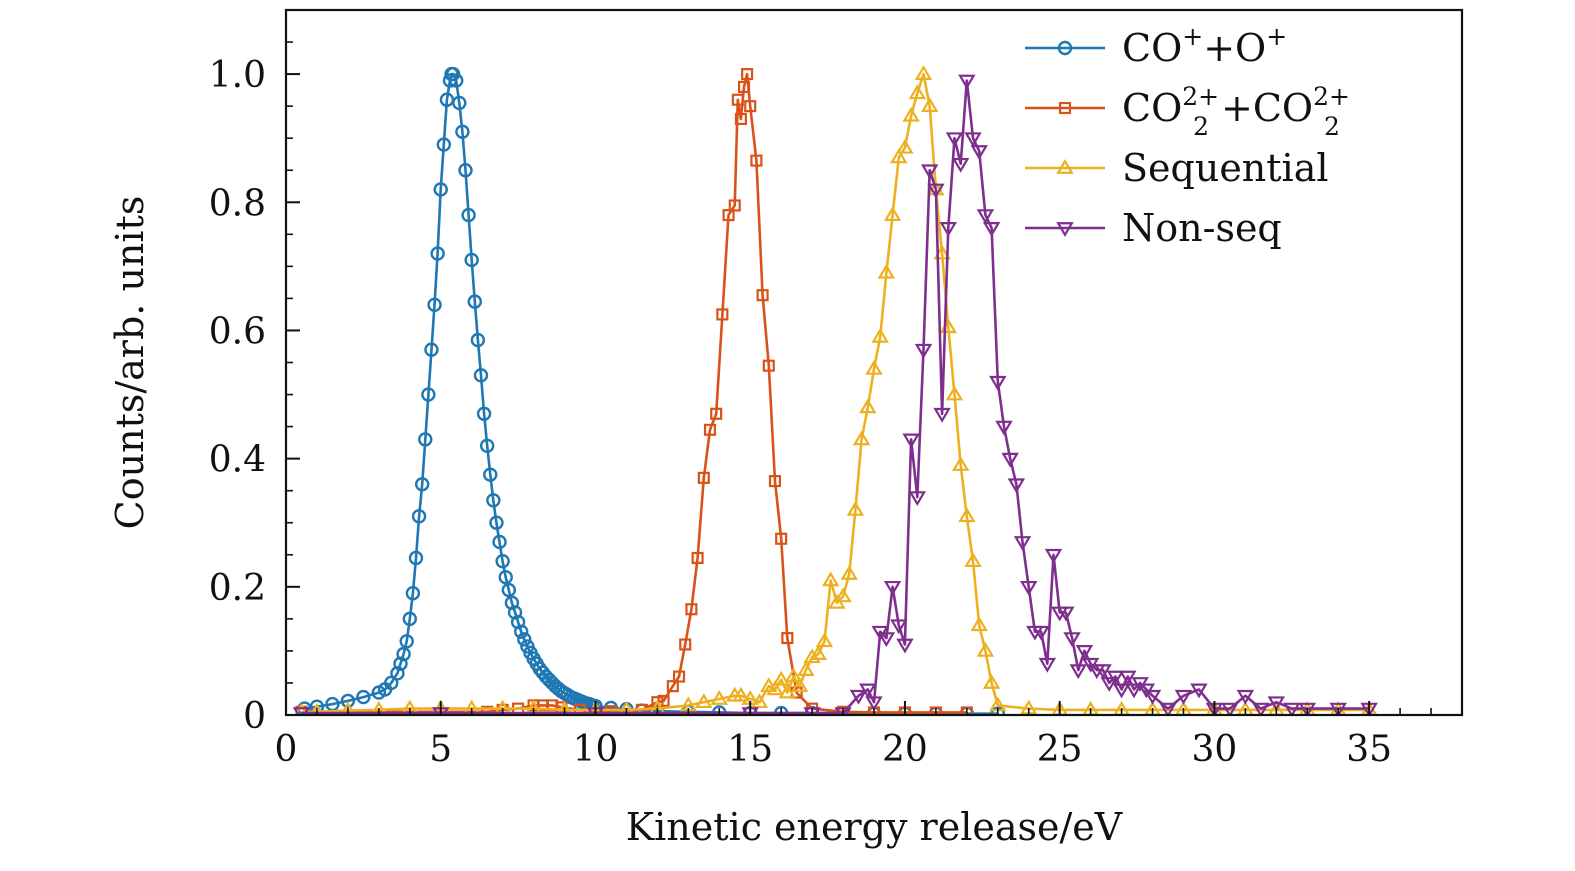 This screenshot has height=871, width=1575. I want to click on x-tick-label: 15, so click(750, 749).